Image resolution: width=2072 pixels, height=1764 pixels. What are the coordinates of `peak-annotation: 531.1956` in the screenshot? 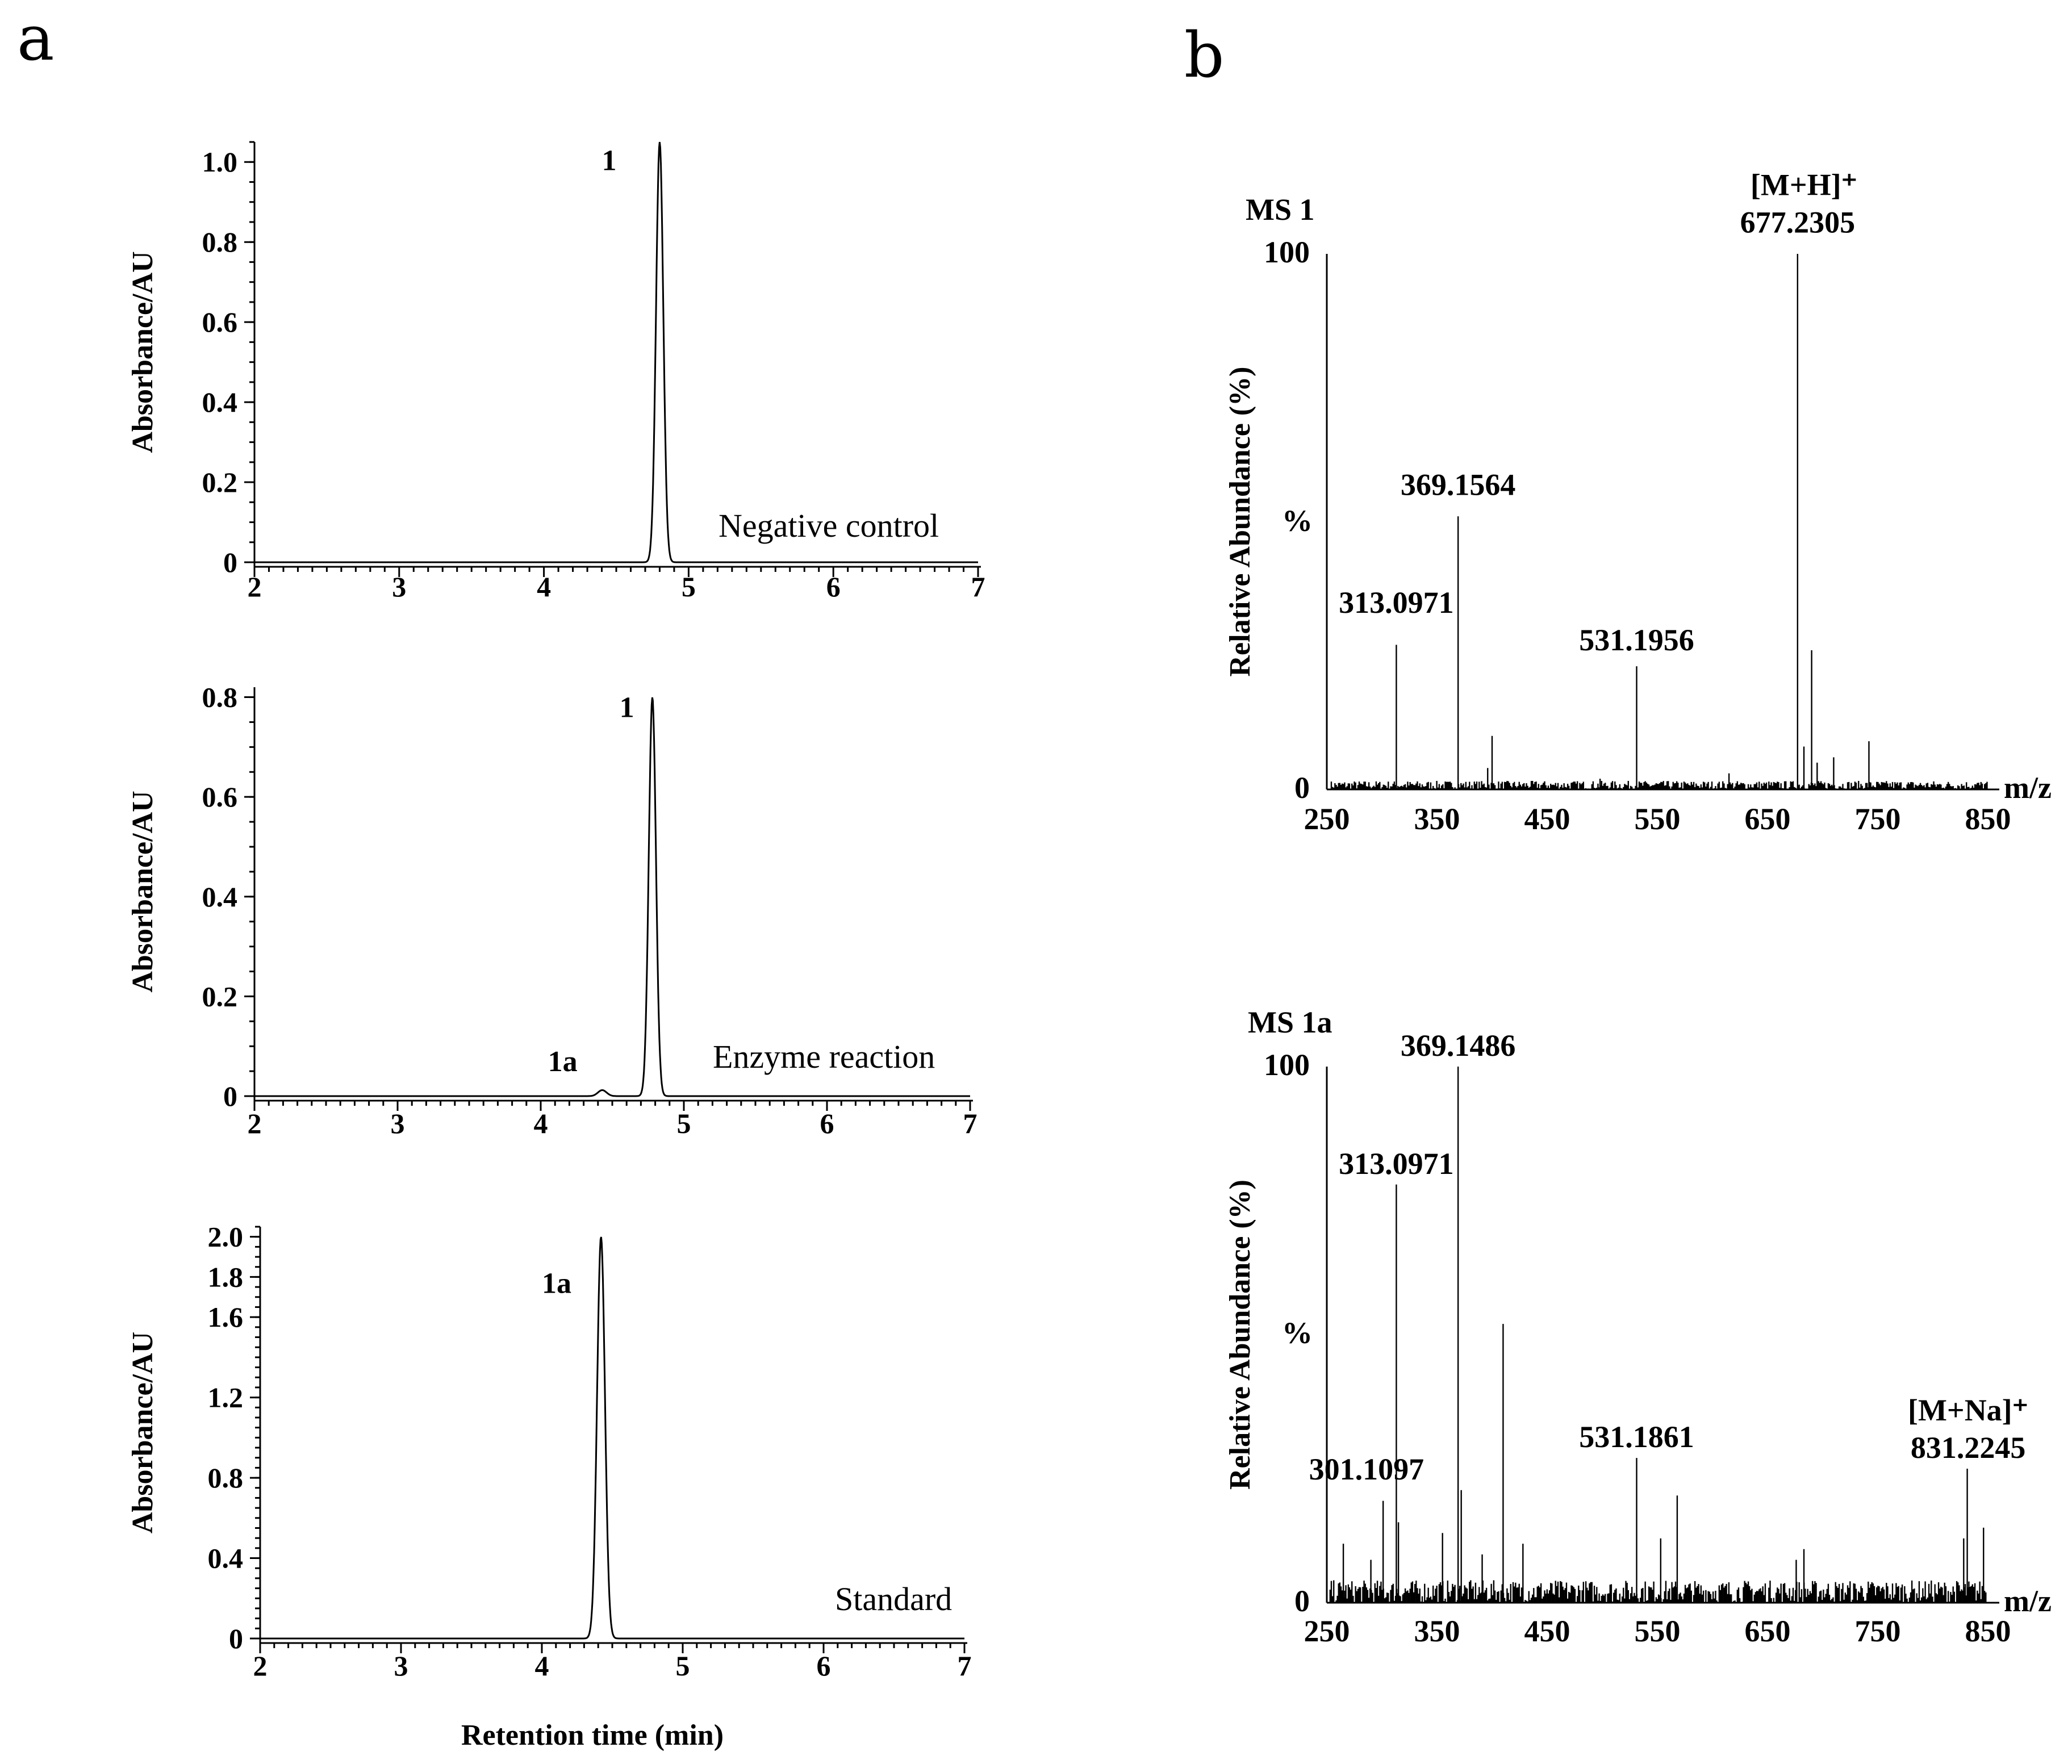 It's located at (1637, 640).